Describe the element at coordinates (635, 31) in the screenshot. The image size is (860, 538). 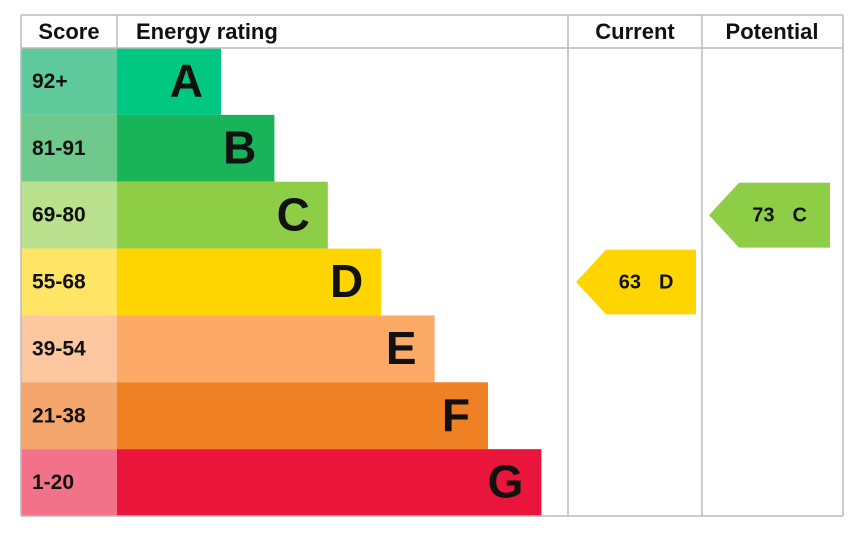
I see `header-current: Current` at that location.